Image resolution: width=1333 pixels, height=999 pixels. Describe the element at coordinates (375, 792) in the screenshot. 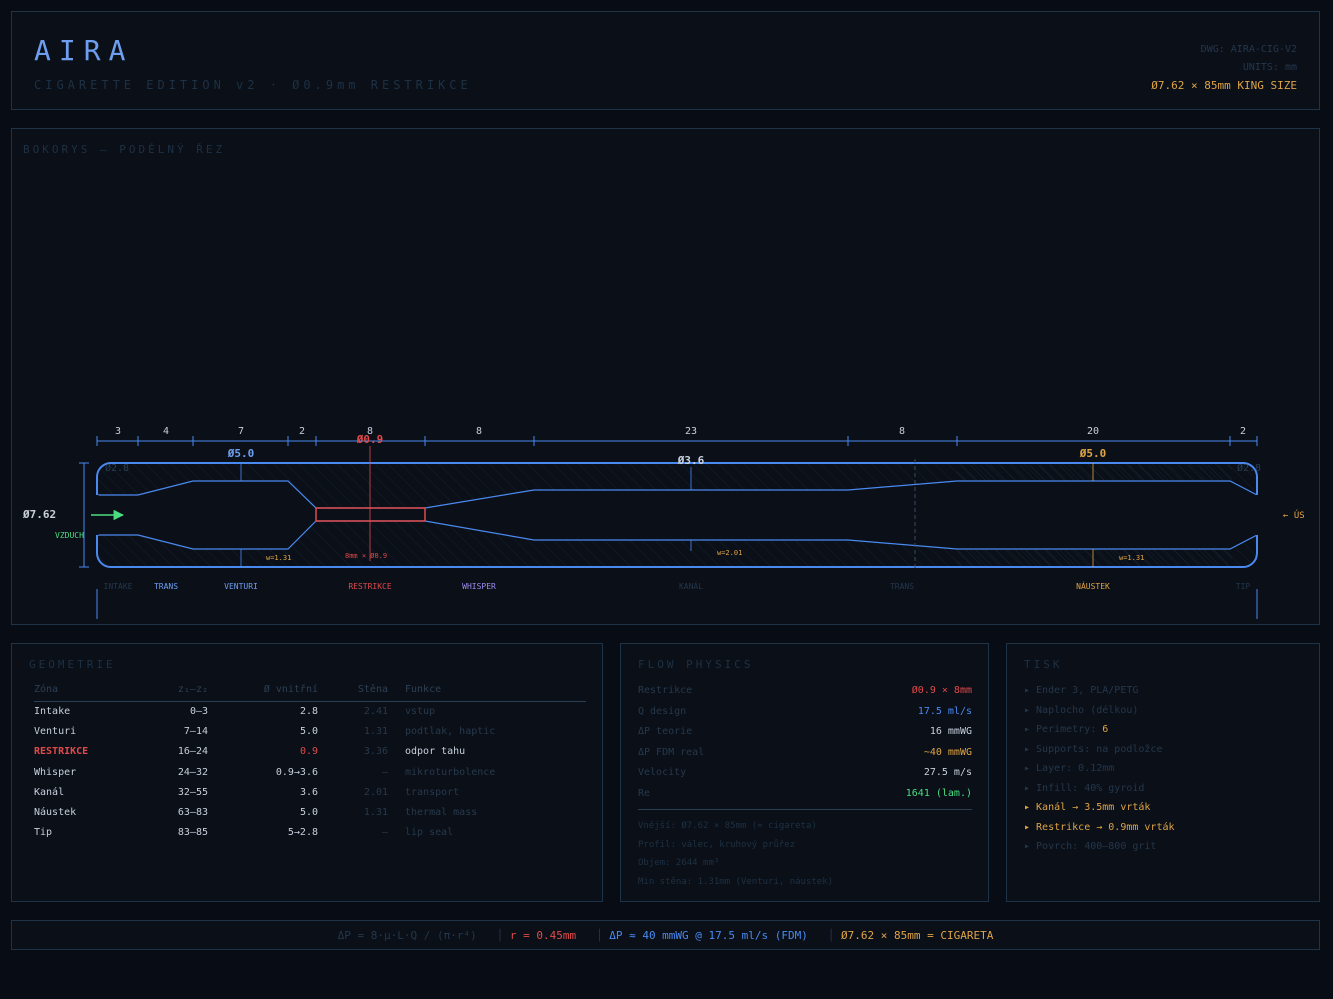

I see `cell-w: 2.01` at that location.